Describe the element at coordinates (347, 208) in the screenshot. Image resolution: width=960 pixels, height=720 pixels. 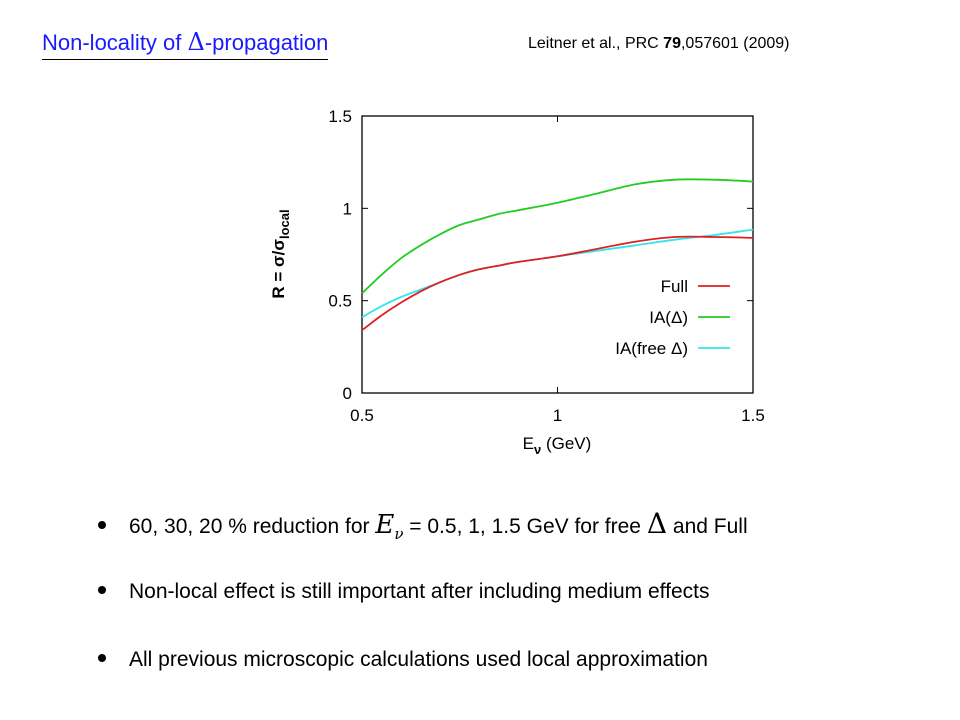
I see `y-tick-label: 1` at that location.